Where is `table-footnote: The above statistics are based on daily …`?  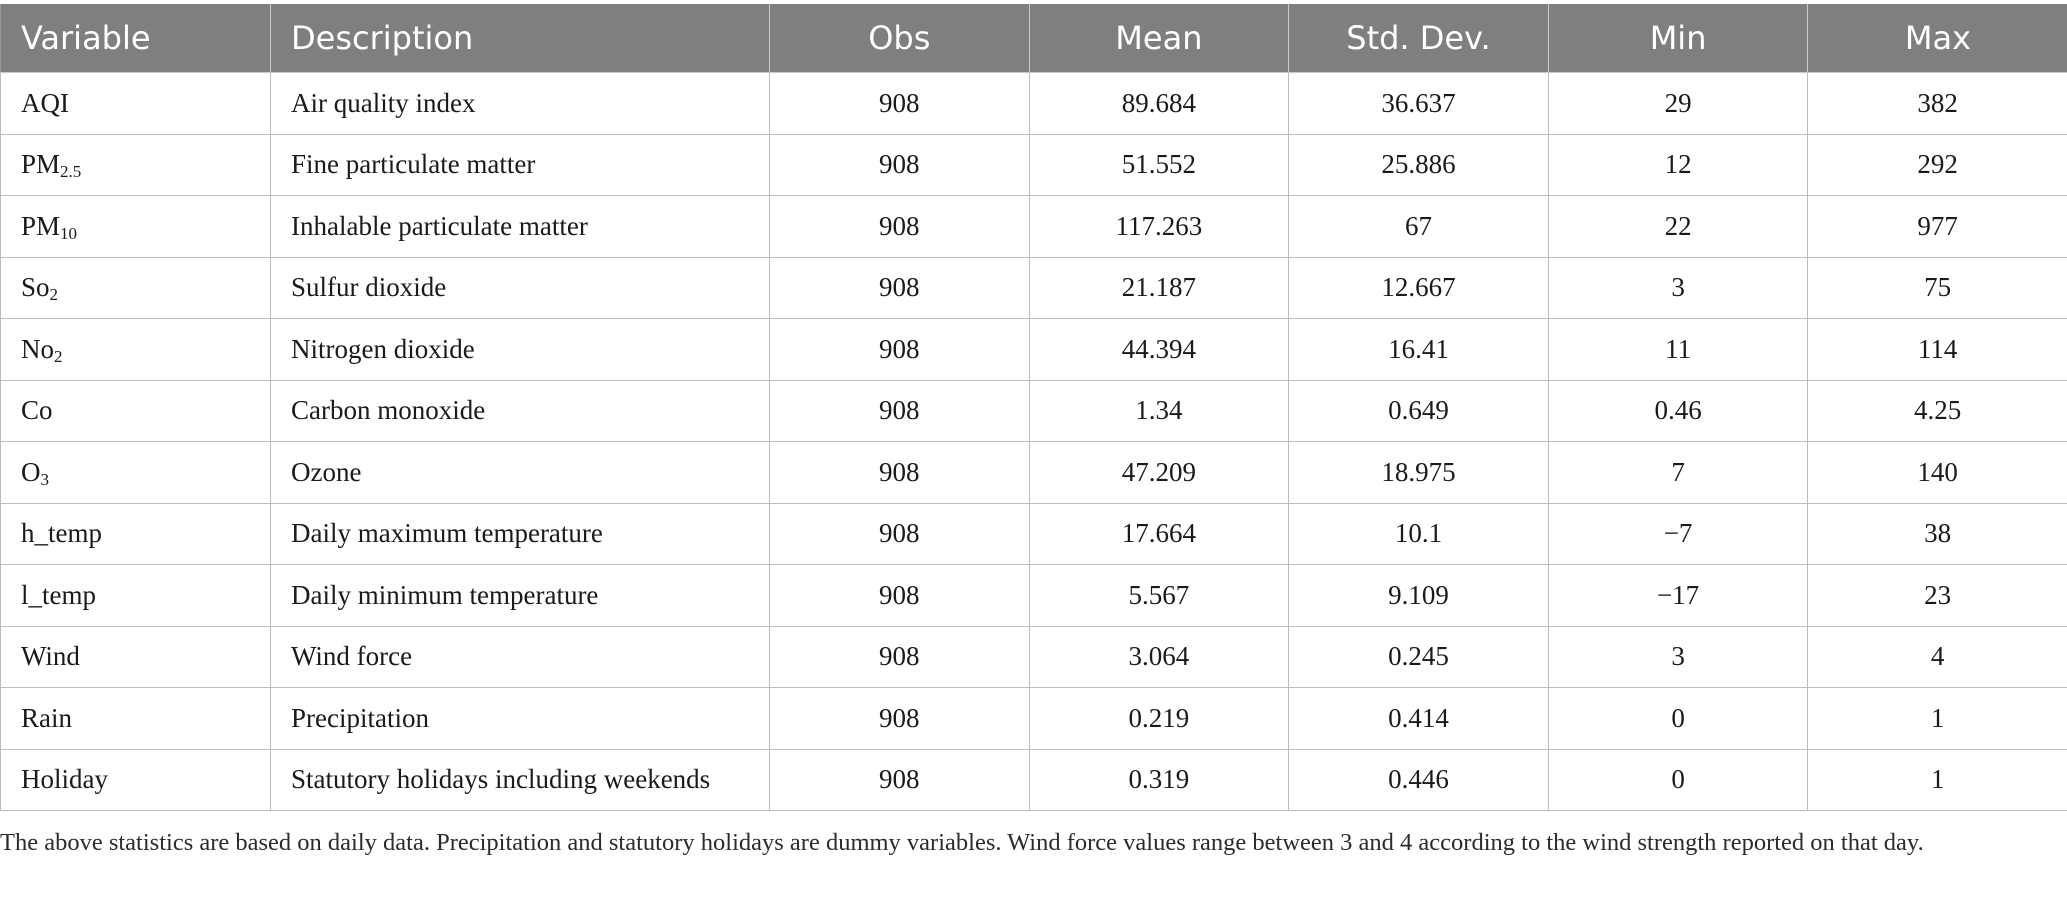 table-footnote: The above statistics are based on daily … is located at coordinates (962, 842).